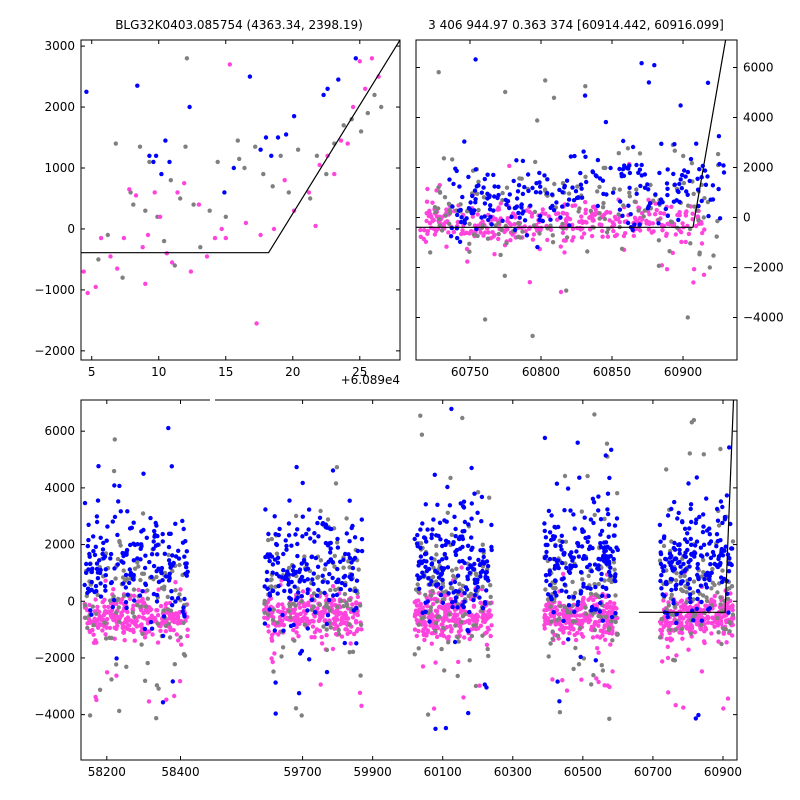  I want to click on p3-xtick-label: 59700, so click(302, 772).